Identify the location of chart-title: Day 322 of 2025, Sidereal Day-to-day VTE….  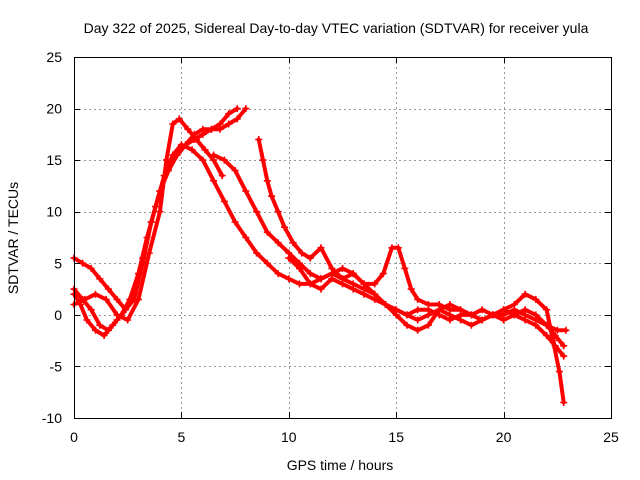
(336, 28).